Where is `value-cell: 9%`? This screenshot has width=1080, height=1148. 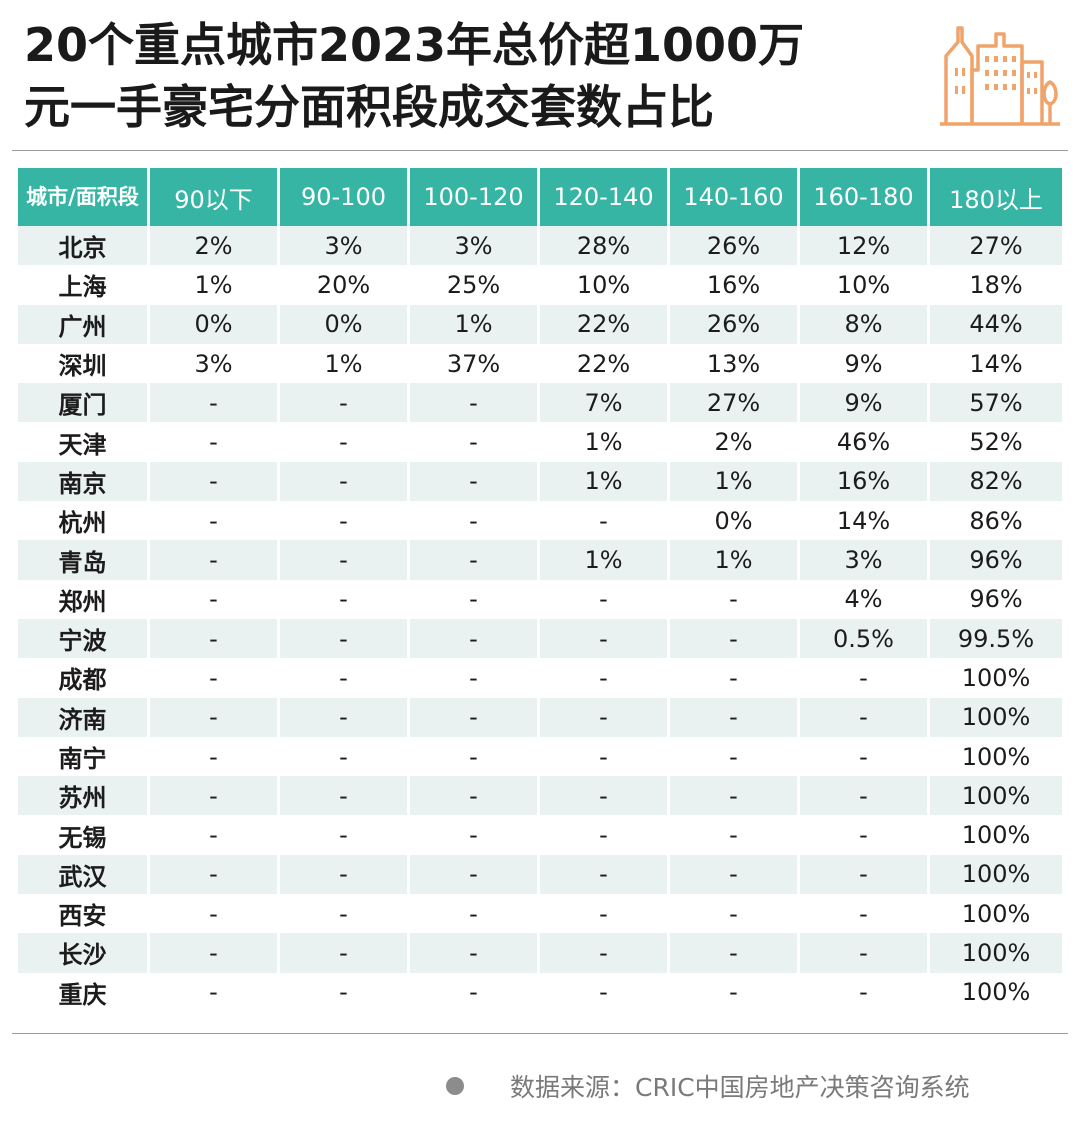
value-cell: 9% is located at coordinates (865, 403).